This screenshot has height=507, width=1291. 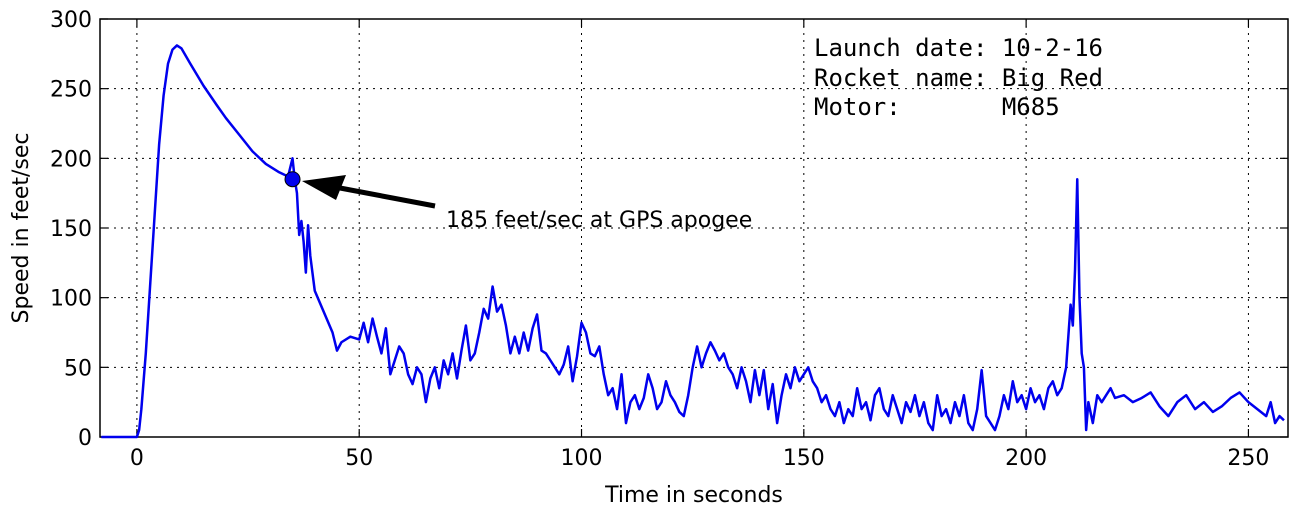 I want to click on y-tick-label: 300, so click(x=71, y=20).